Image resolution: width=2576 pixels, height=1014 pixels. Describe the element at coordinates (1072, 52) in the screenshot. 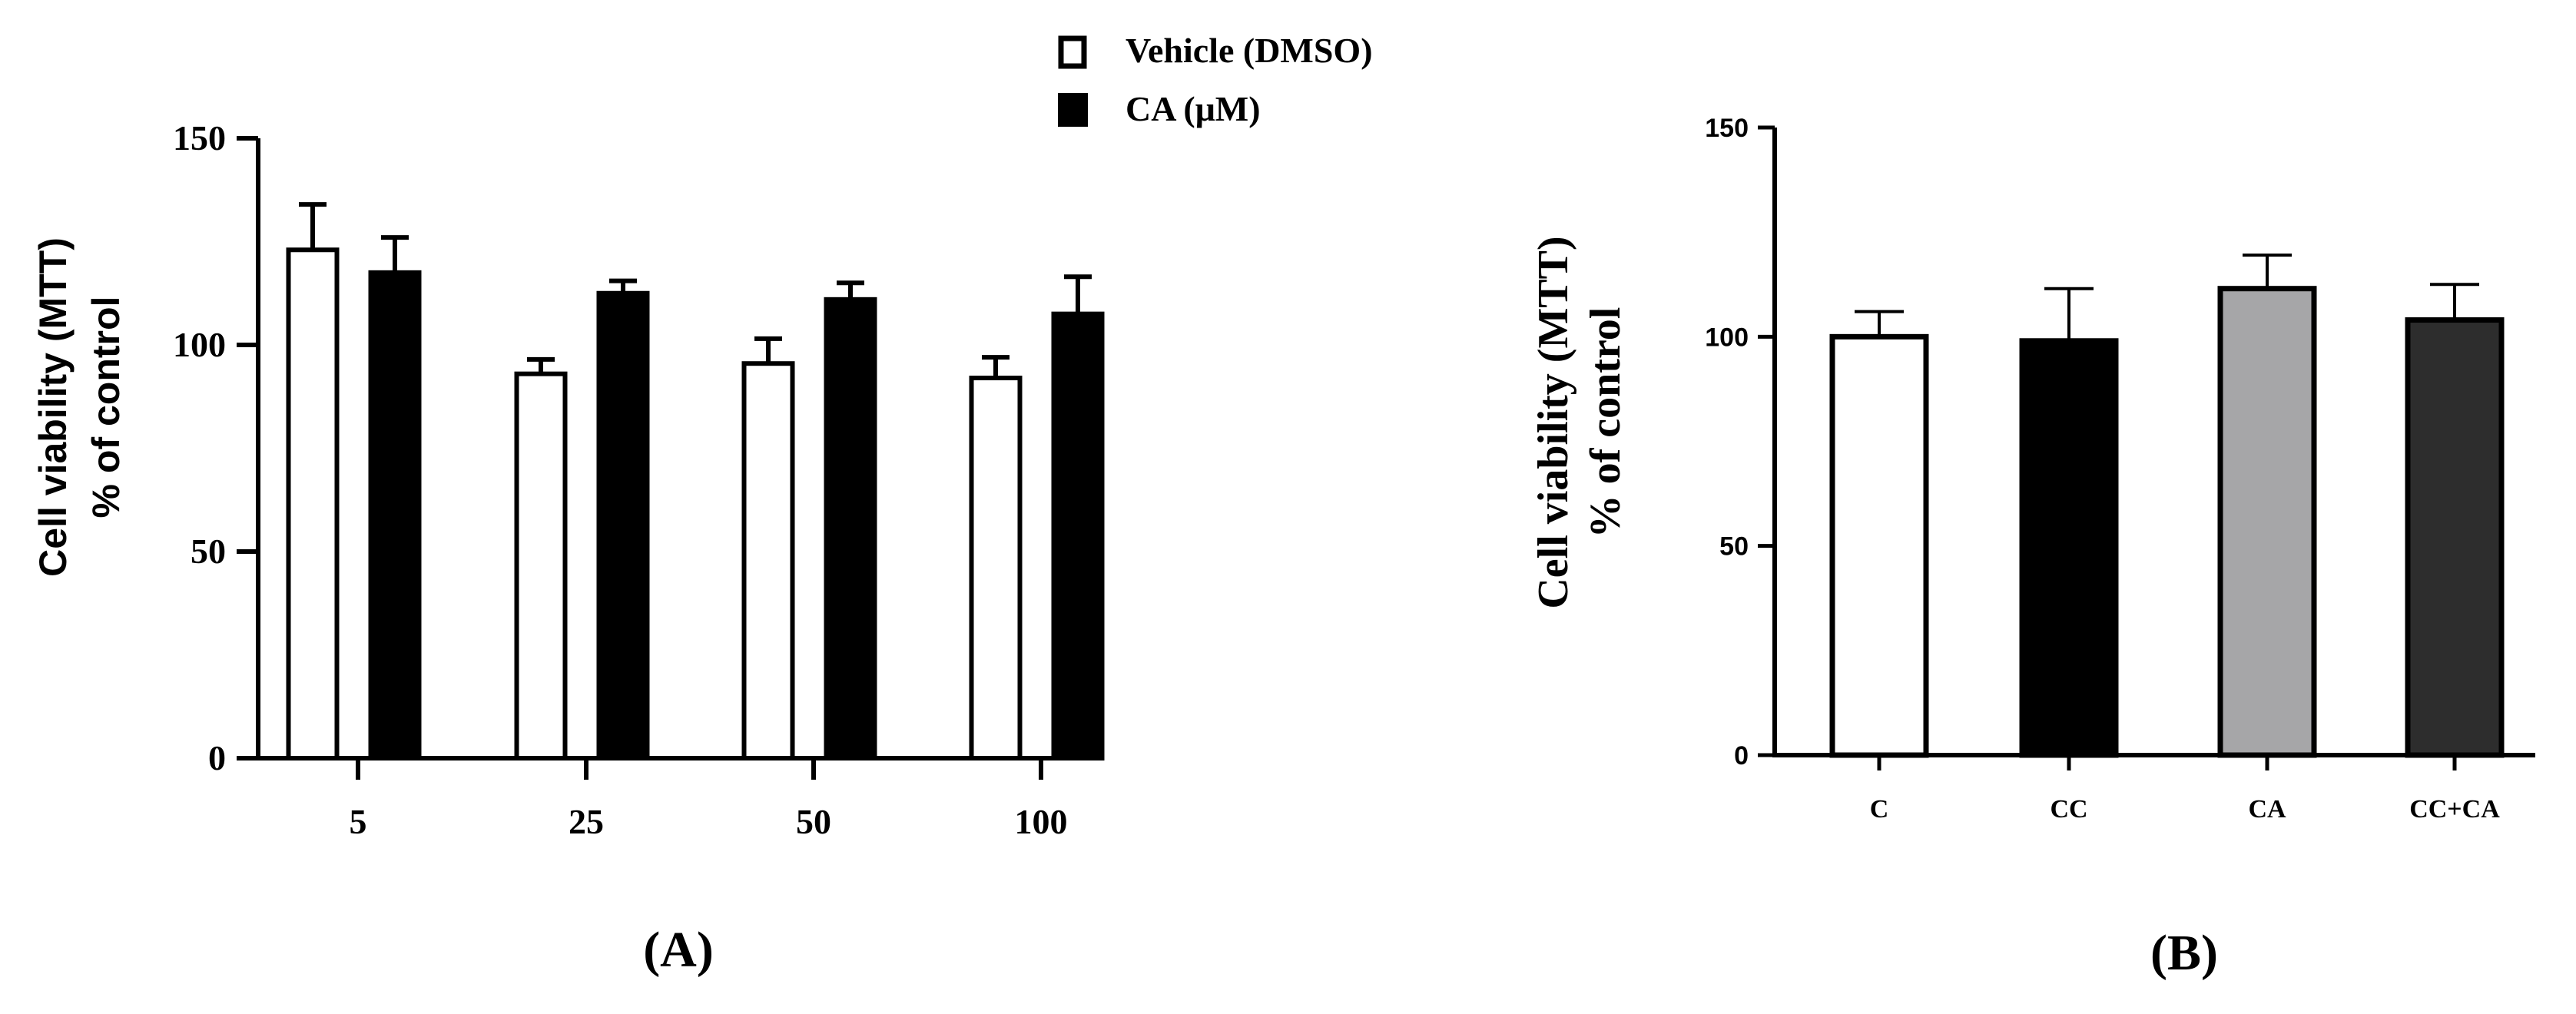

I see `legend-swatch-vehicle` at that location.